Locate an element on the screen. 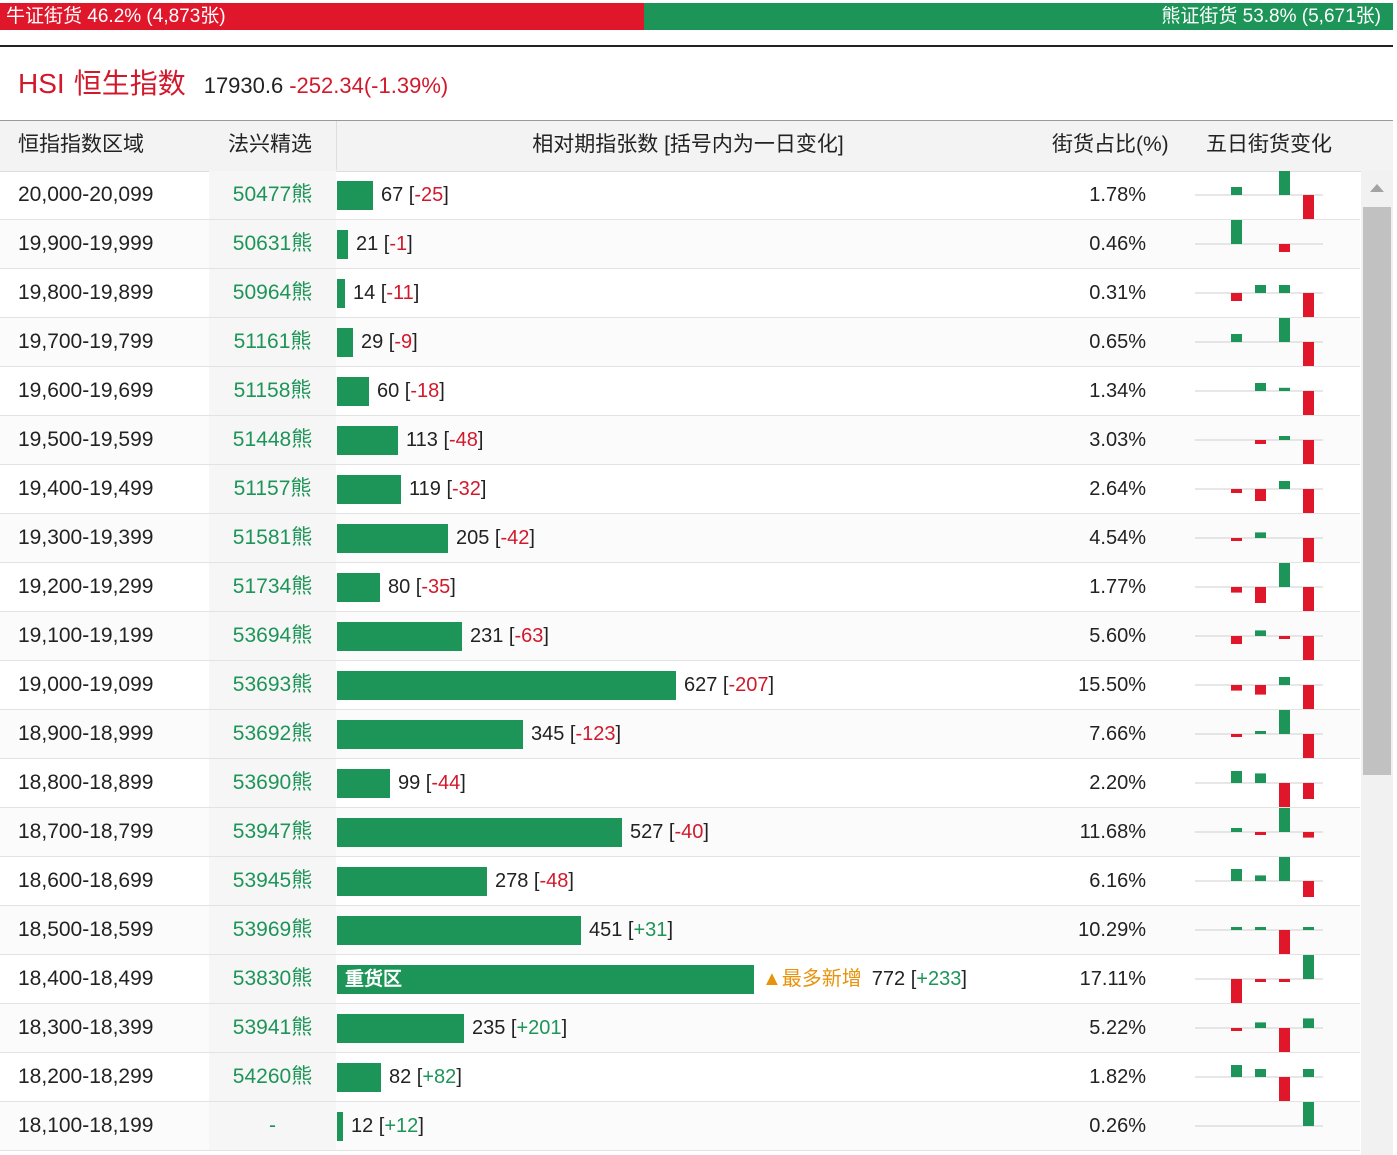 The image size is (1397, 1155). daily-change: -207 is located at coordinates (748, 685).